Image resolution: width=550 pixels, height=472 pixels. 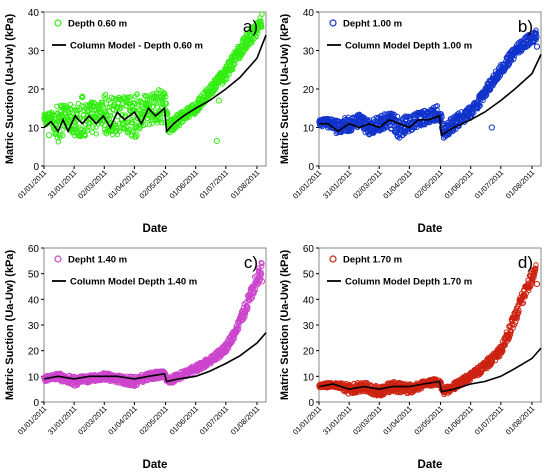 I want to click on x-tick-label: 02/03/2011, so click(x=367, y=420).